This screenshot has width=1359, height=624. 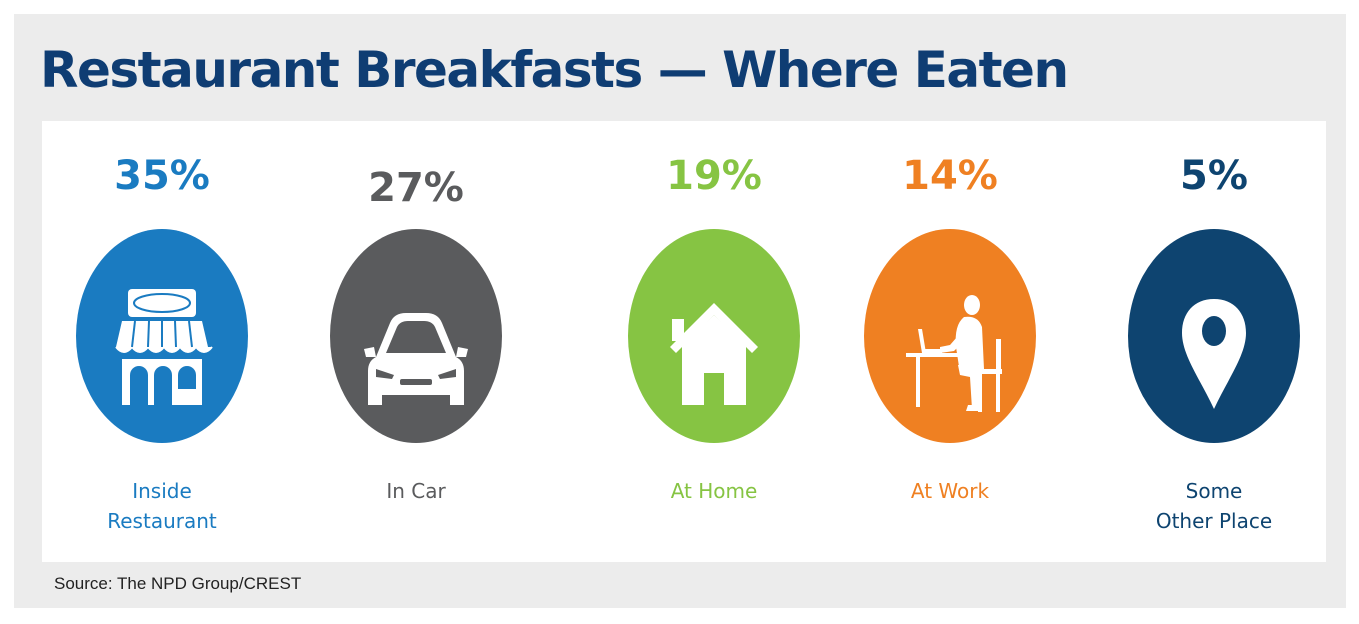 I want to click on bubble-at-home, so click(x=714, y=336).